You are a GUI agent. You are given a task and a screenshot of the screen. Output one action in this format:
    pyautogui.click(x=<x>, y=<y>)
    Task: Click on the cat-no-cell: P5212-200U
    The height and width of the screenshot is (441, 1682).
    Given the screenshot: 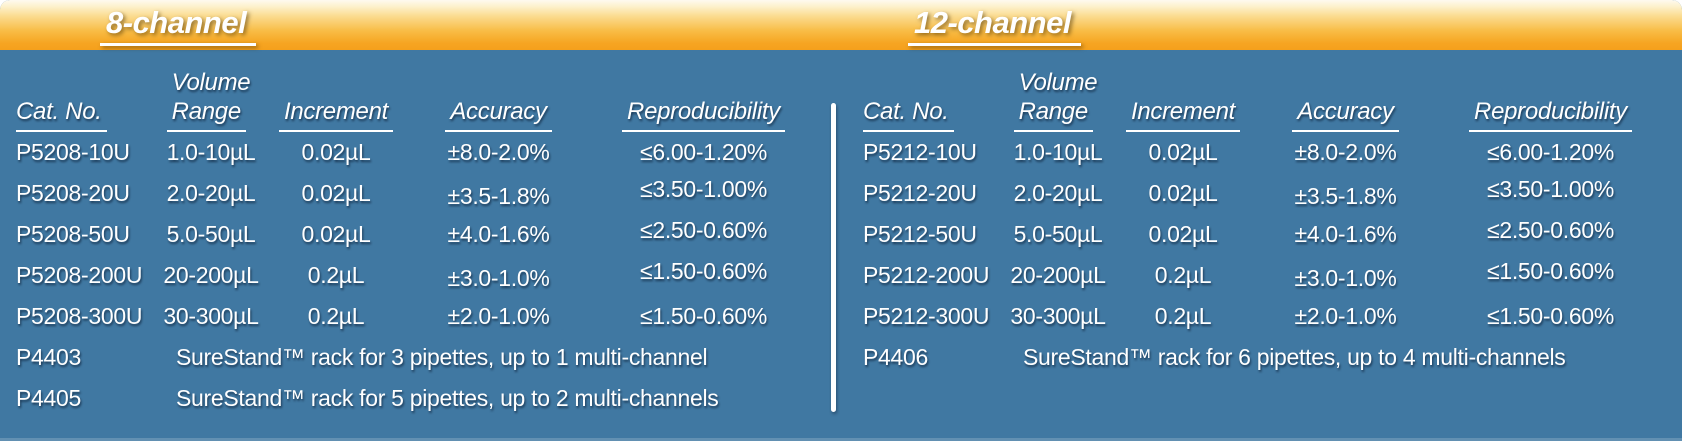 What is the action you would take?
    pyautogui.click(x=926, y=275)
    